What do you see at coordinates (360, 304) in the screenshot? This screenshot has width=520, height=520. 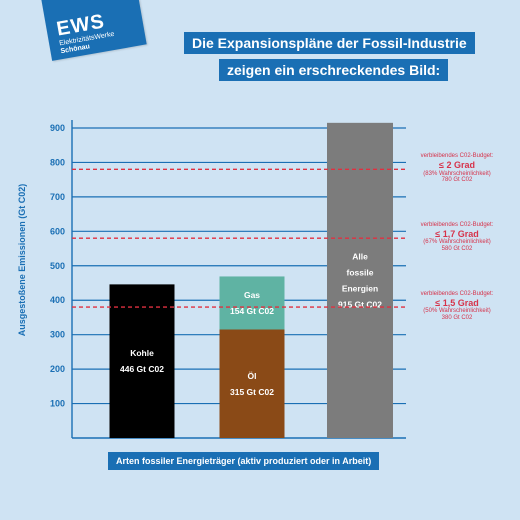 I see `bar-data-label: 915 Gt C02` at bounding box center [360, 304].